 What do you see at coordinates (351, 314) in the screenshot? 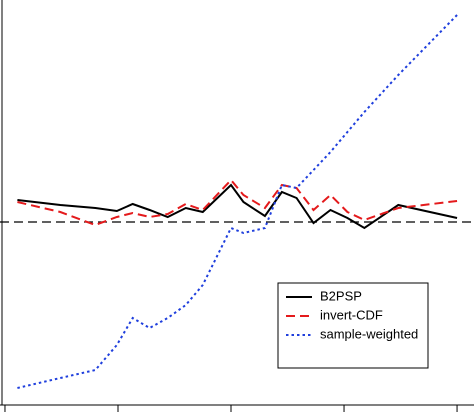
I see `legend-label: invert-CDF` at bounding box center [351, 314].